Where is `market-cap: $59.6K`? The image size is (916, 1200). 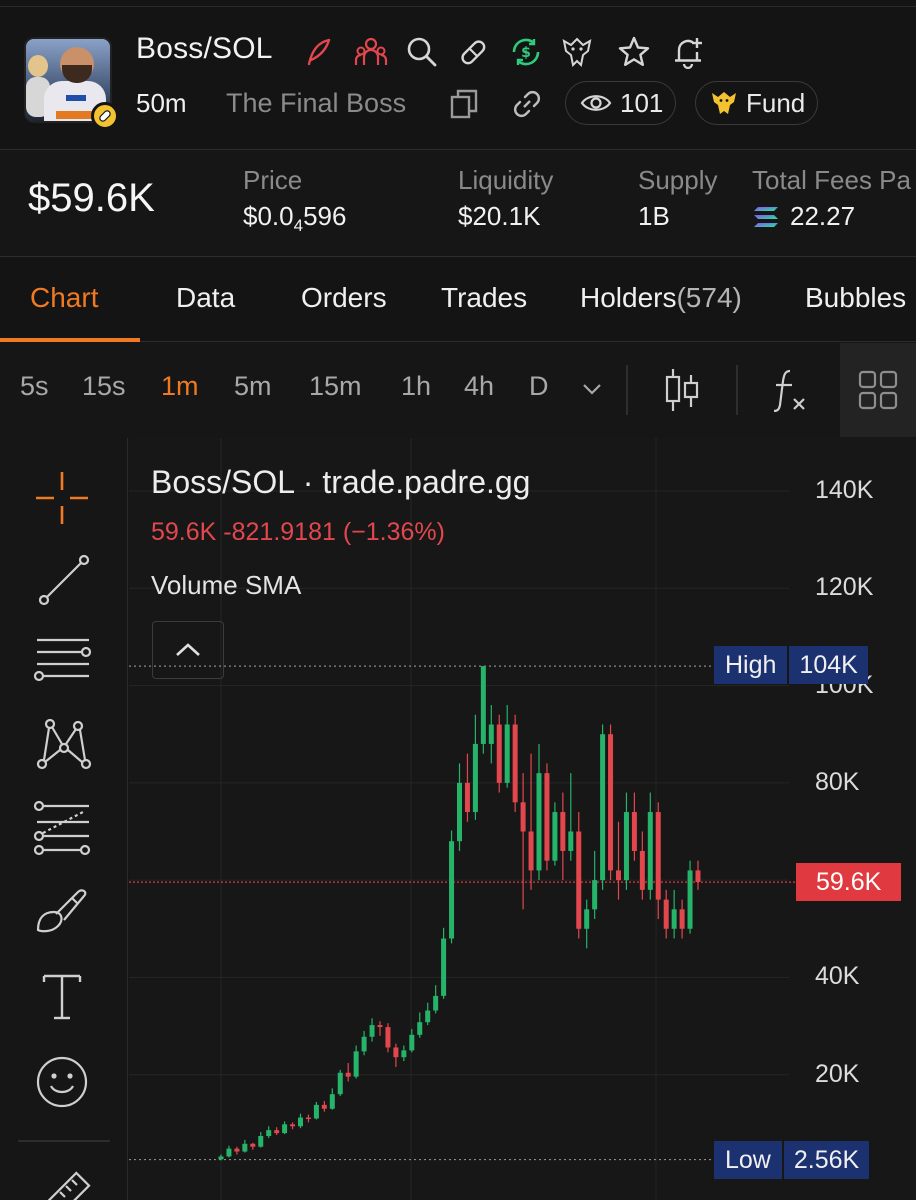 market-cap: $59.6K is located at coordinates (91, 198).